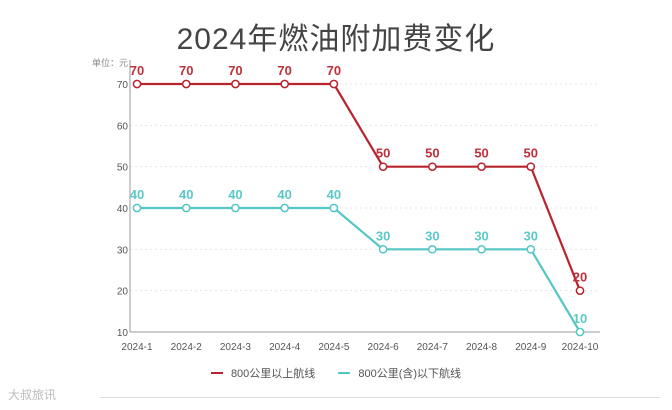 The height and width of the screenshot is (410, 672). Describe the element at coordinates (580, 318) in the screenshot. I see `series-2-data-label-10: 10` at that location.